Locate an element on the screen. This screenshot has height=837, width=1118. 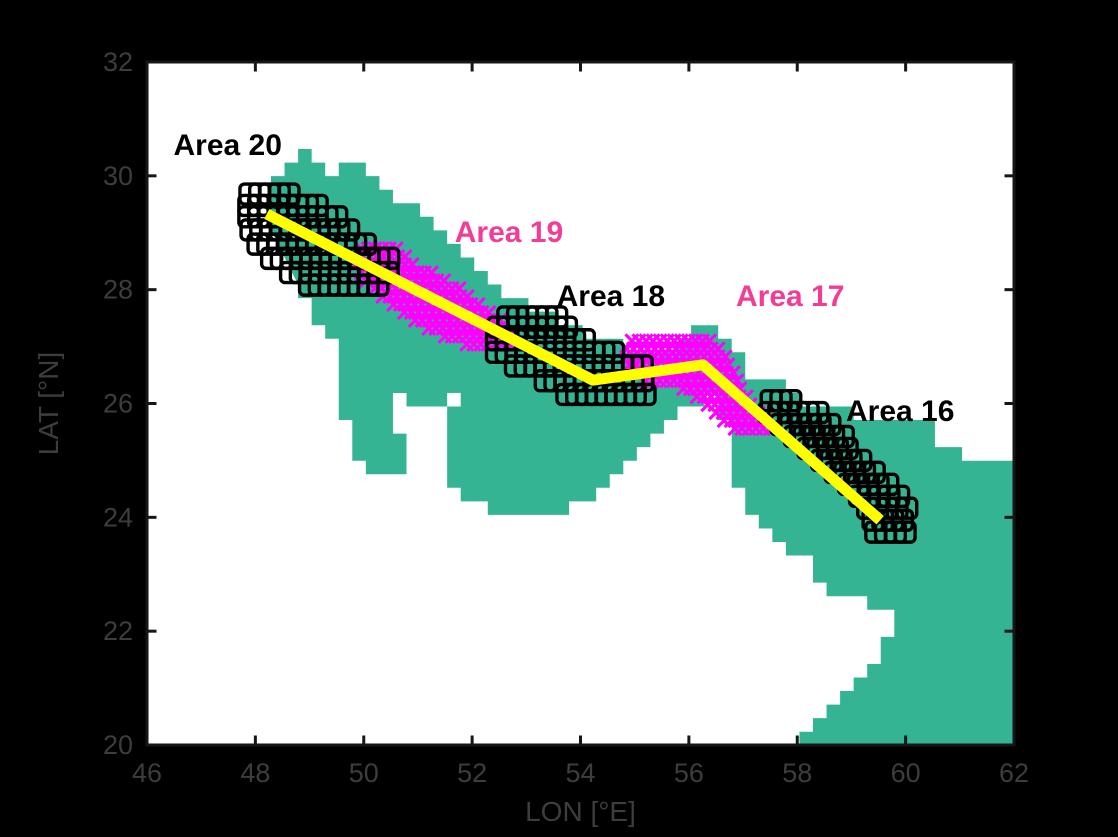
y-axis-label: LAT [°N] is located at coordinates (48, 404).